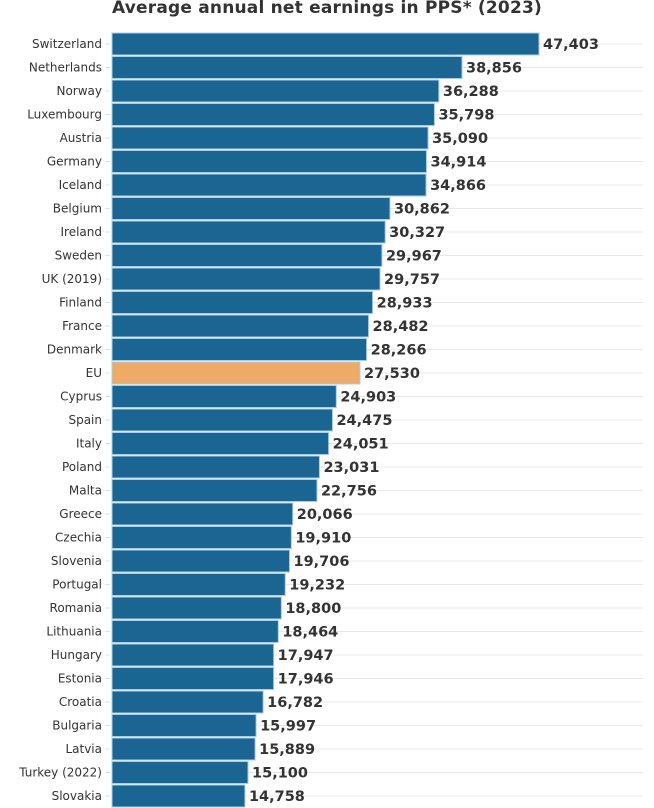 The image size is (654, 808). What do you see at coordinates (82, 467) in the screenshot?
I see `category-label: Poland` at bounding box center [82, 467].